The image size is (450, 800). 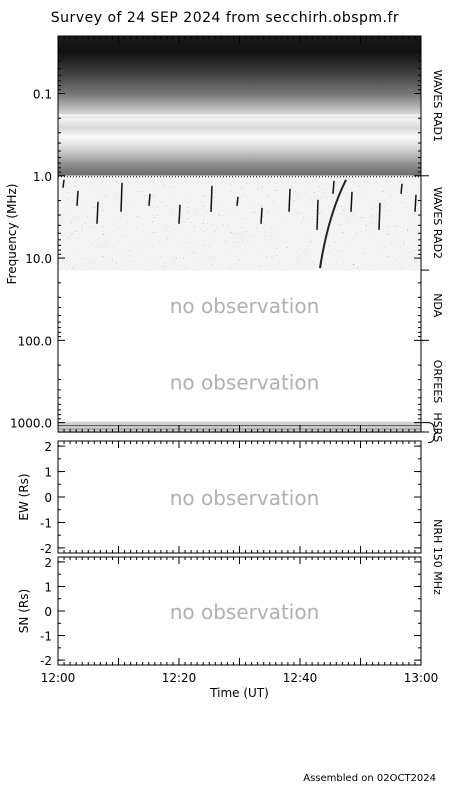 I want to click on sn-frame, so click(x=239, y=611).